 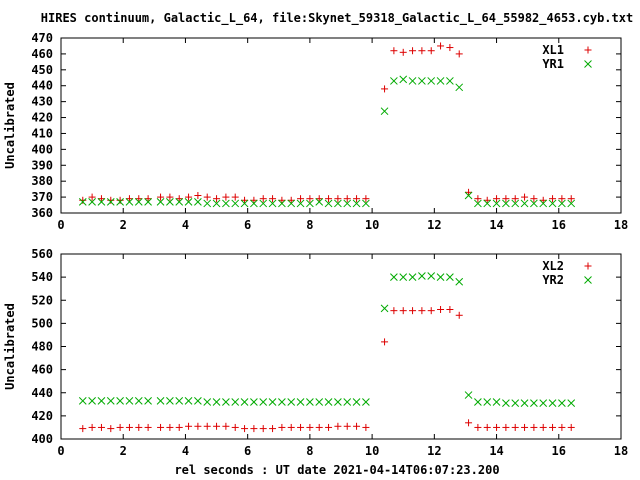 What do you see at coordinates (42, 300) in the screenshot?
I see `y-tick-label: 520` at bounding box center [42, 300].